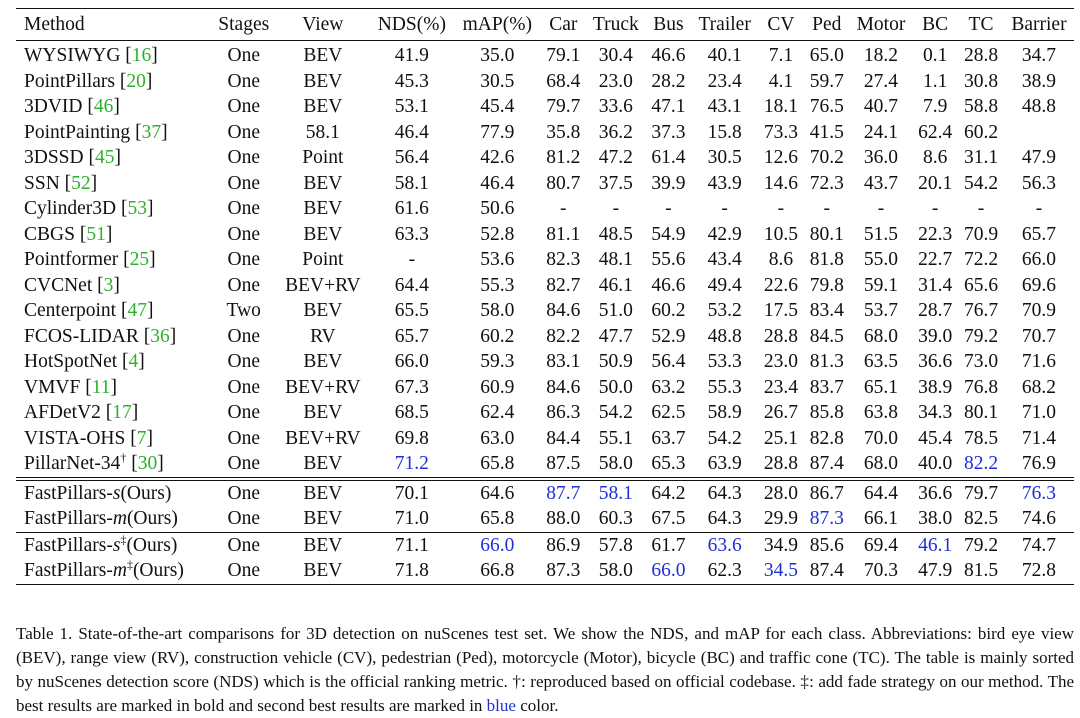 Image resolution: width=1080 pixels, height=718 pixels. Describe the element at coordinates (42, 183) in the screenshot. I see `method-name: SSN` at that location.